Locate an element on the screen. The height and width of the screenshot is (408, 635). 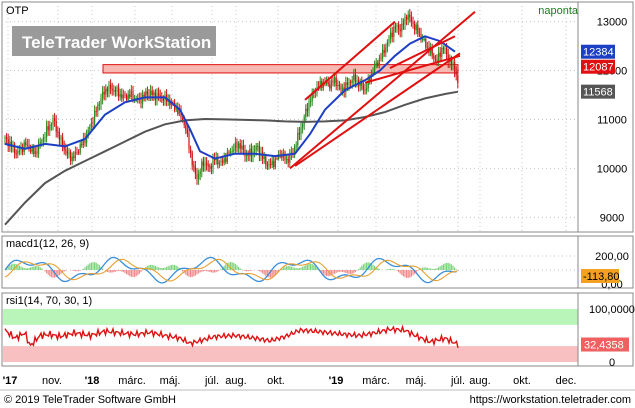
price-label-bg is located at coordinates (598, 51).